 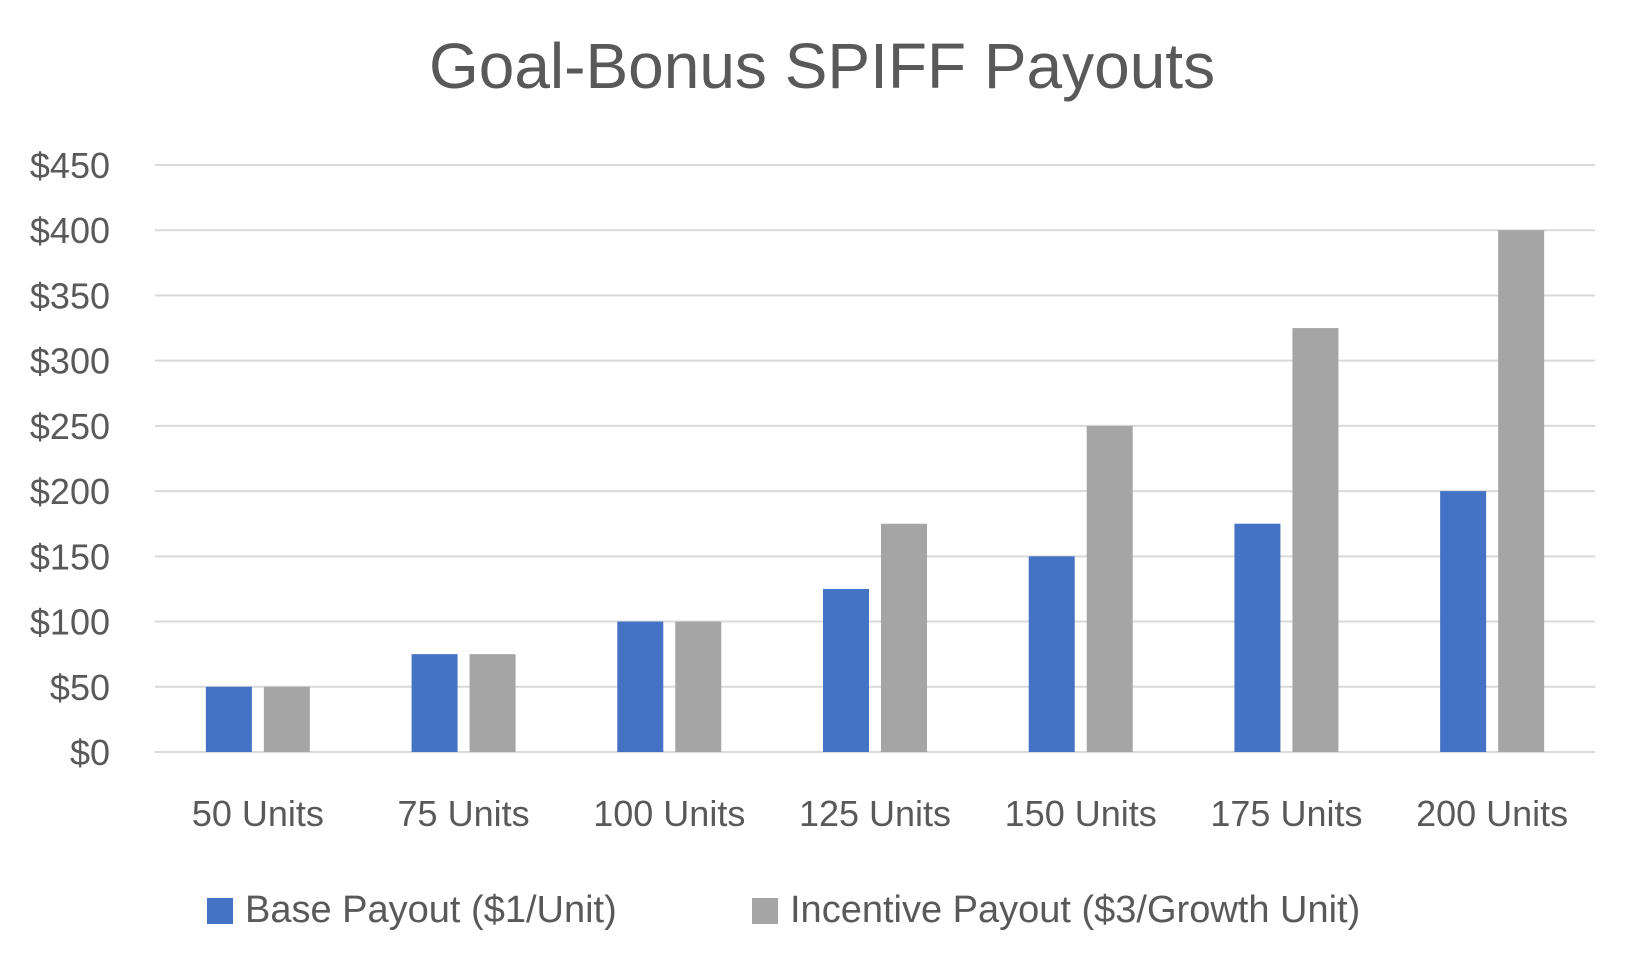 What do you see at coordinates (1492, 813) in the screenshot?
I see `x-tick-label: 200 Units` at bounding box center [1492, 813].